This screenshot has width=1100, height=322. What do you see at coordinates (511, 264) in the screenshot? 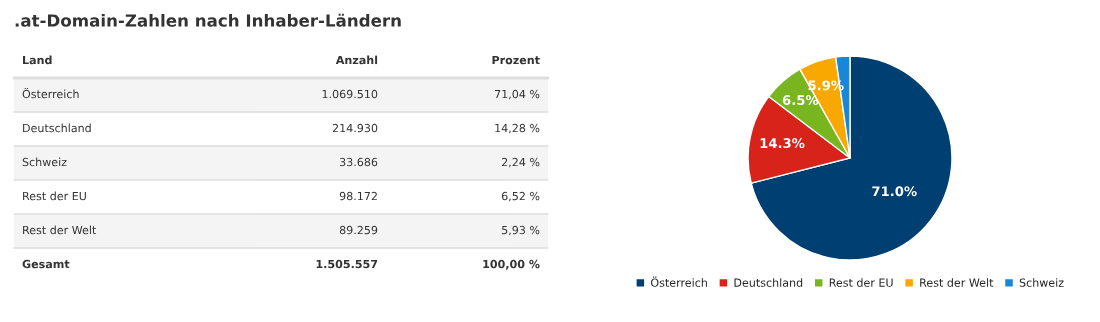
I see `text: 100,00 %` at bounding box center [511, 264].